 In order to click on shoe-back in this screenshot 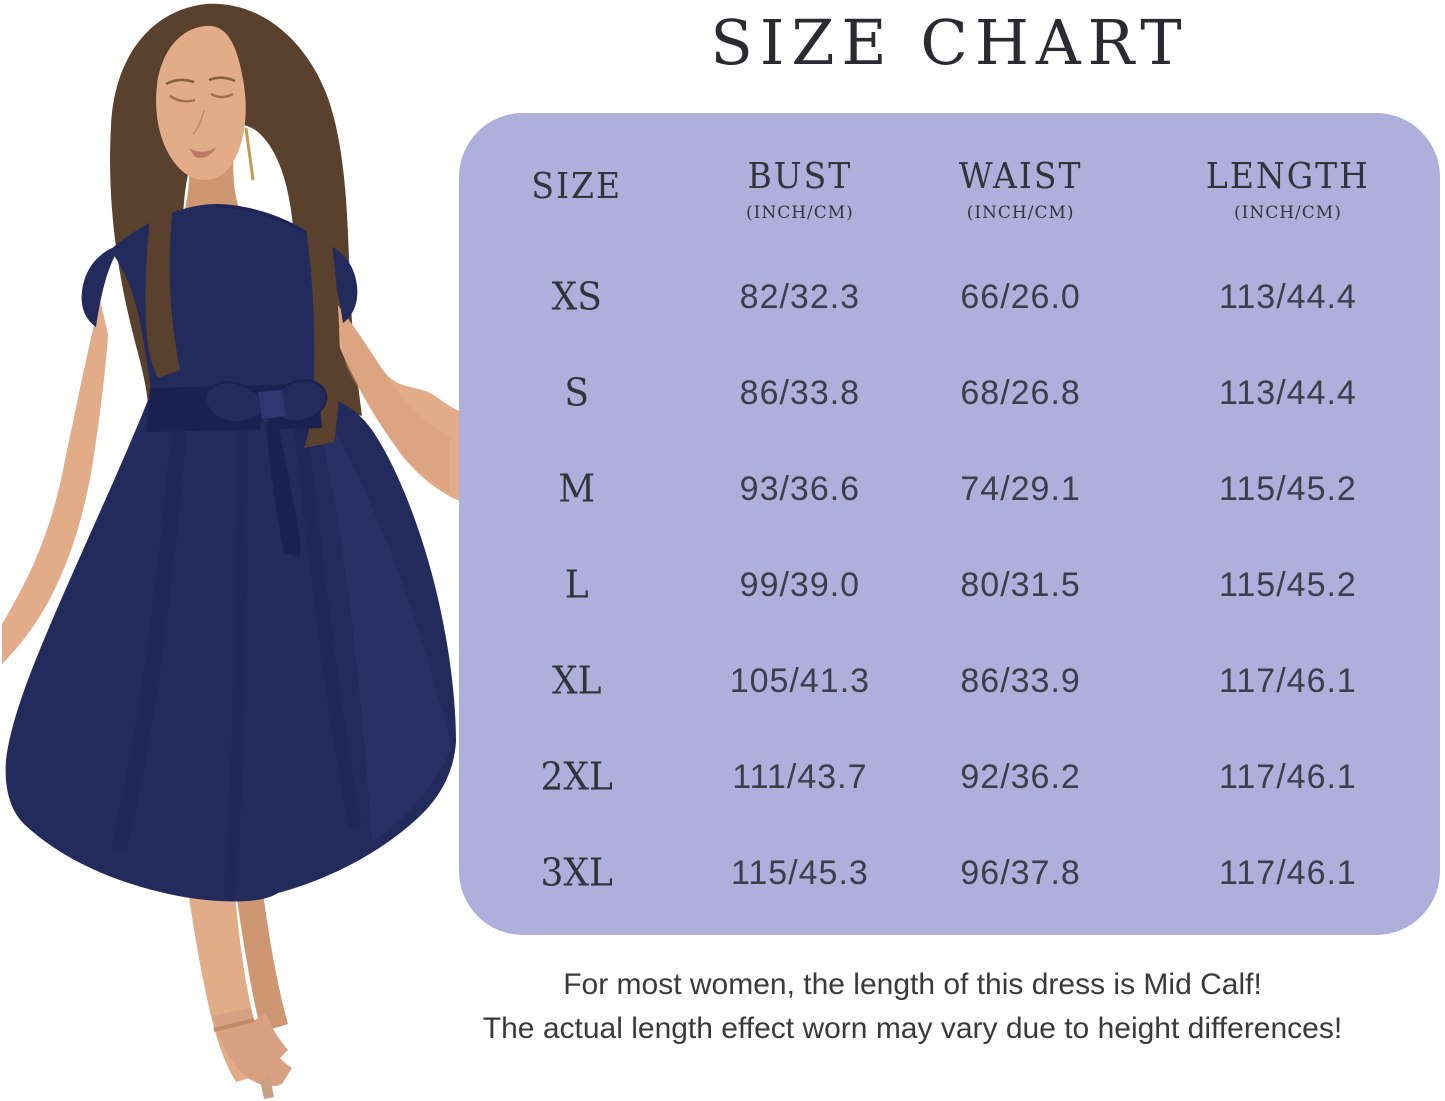, I will do `click(270, 1037)`.